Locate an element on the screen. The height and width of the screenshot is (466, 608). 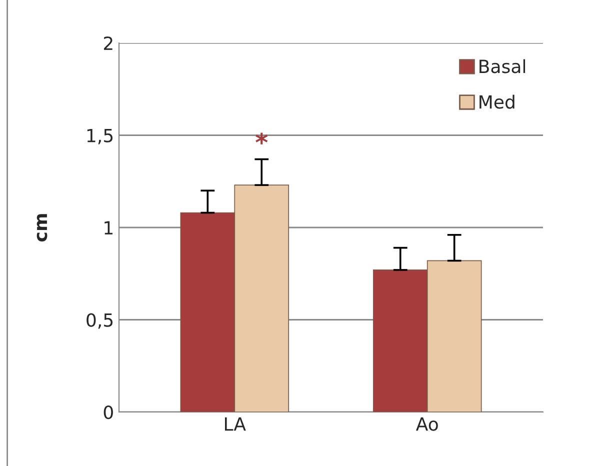
y-tick-label: 0 is located at coordinates (108, 412).